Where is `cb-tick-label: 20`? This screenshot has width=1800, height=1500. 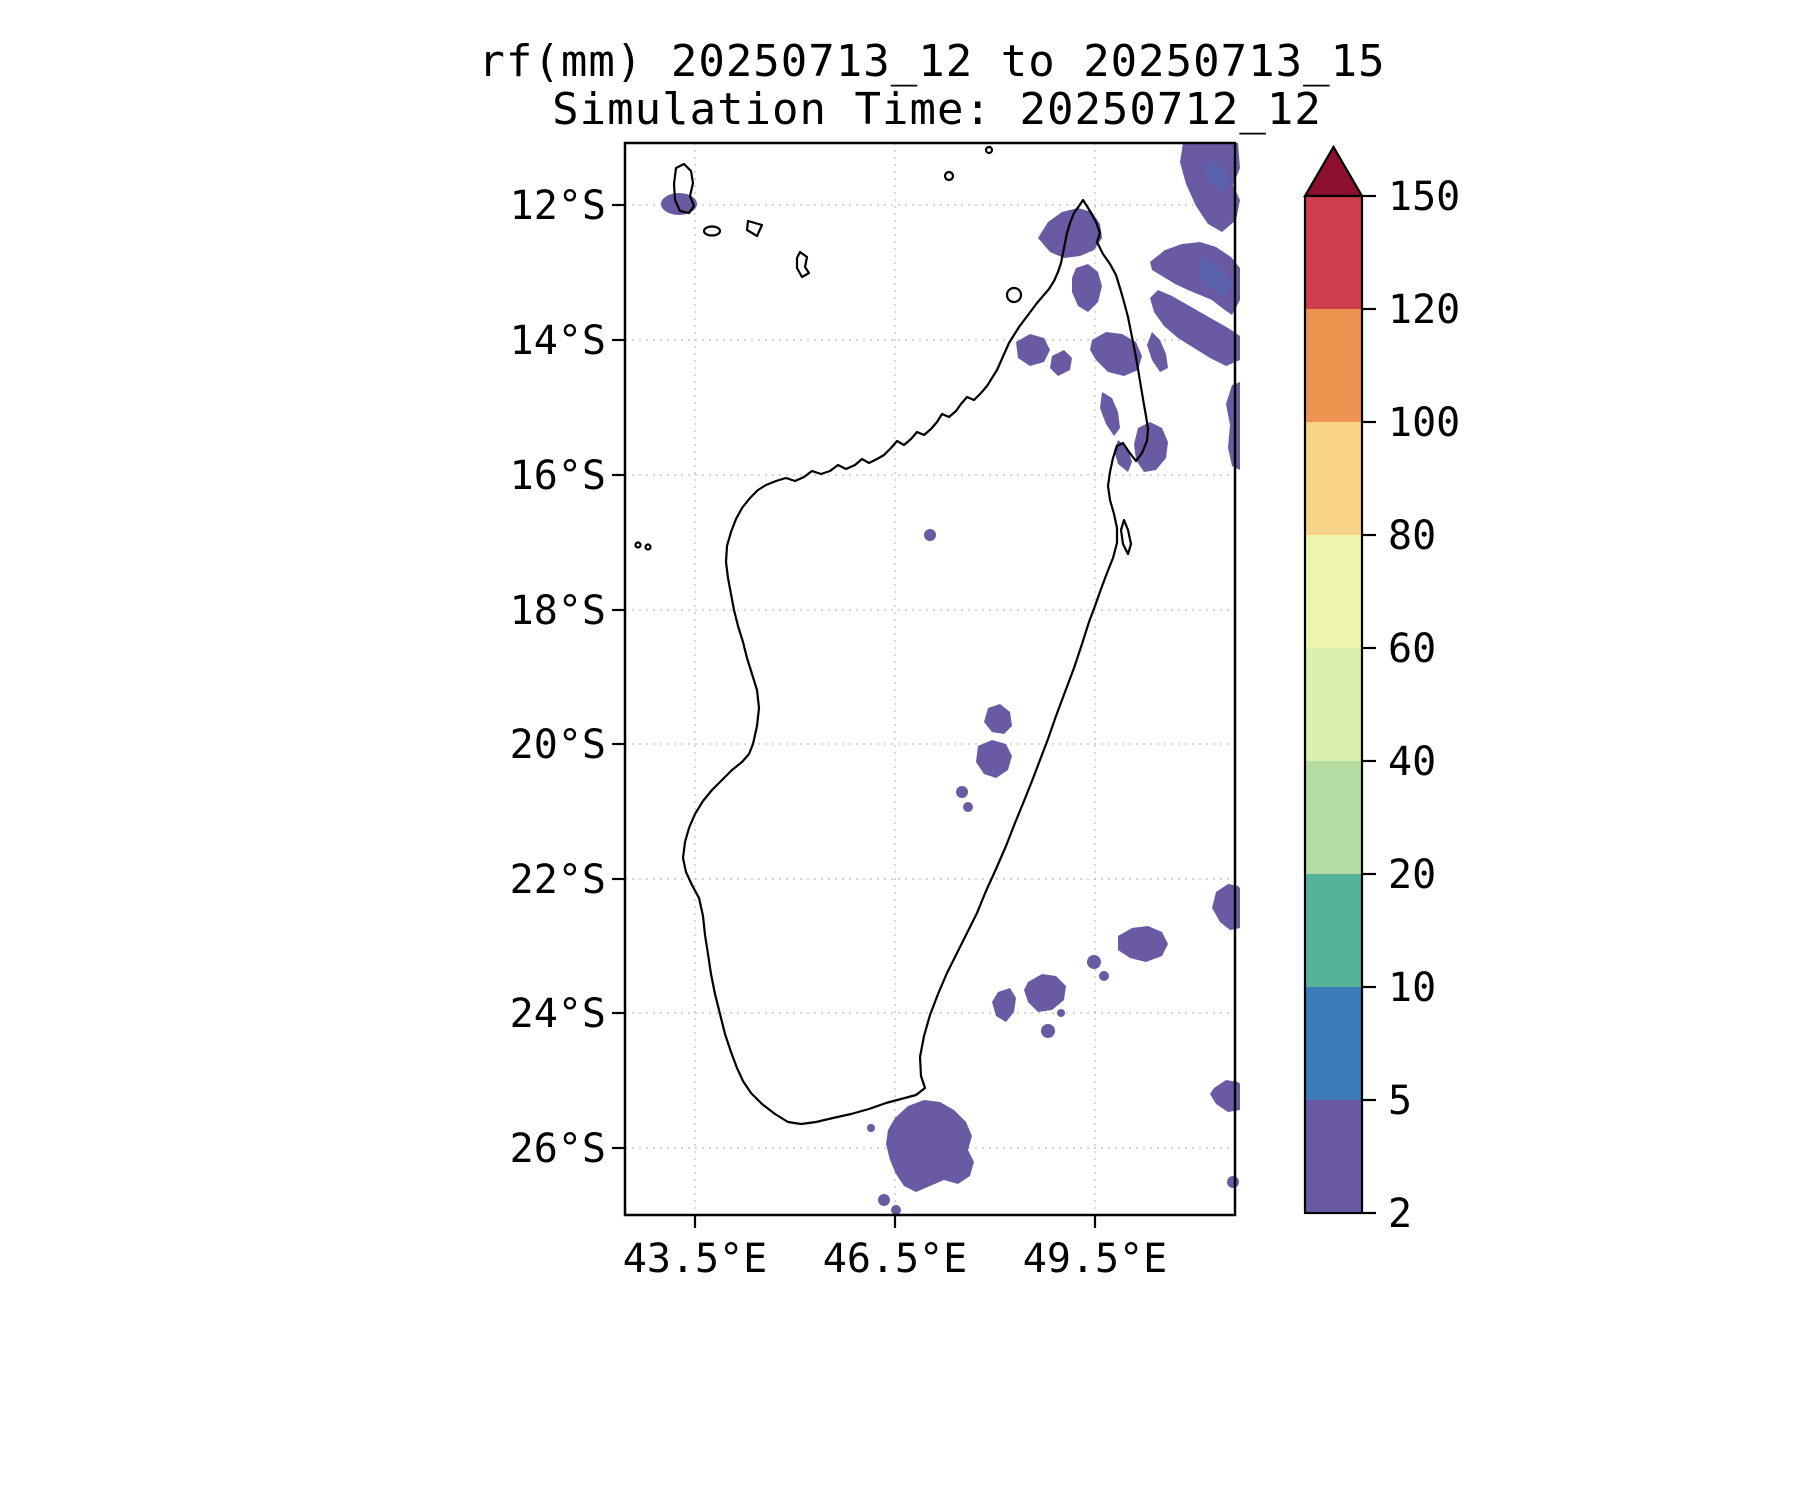
cb-tick-label: 20 is located at coordinates (1412, 875).